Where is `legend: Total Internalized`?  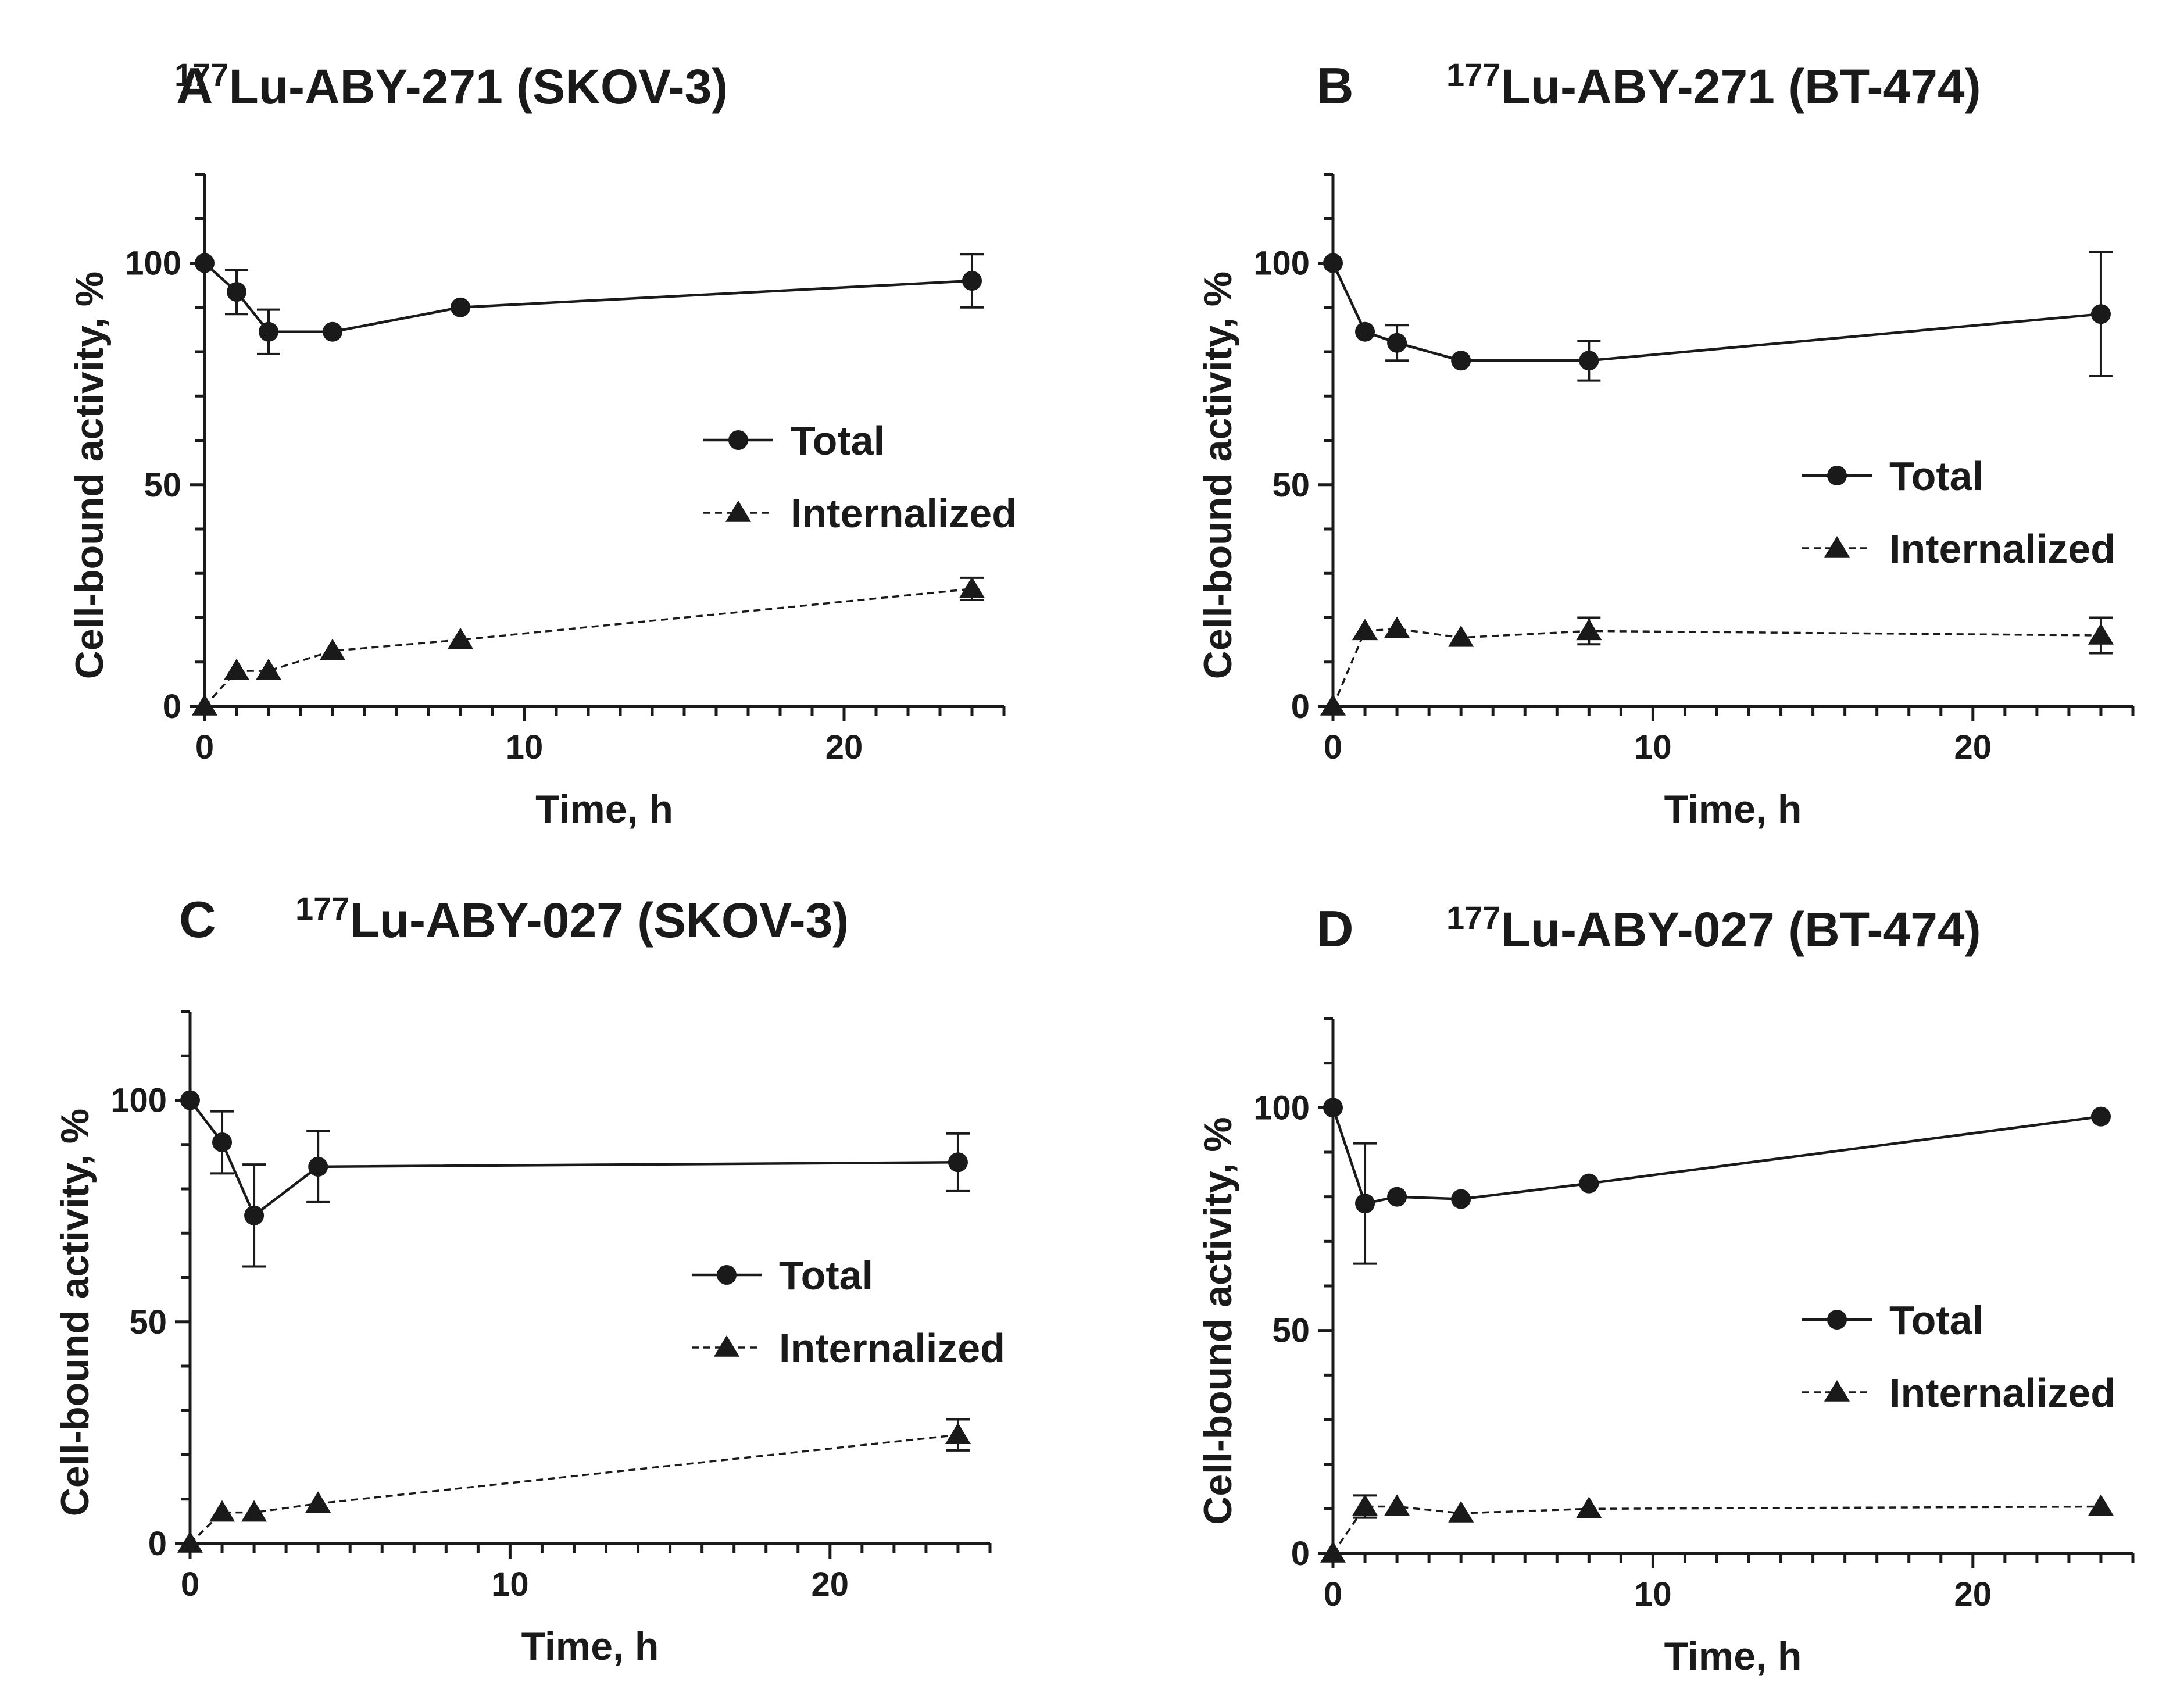 legend: Total Internalized is located at coordinates (1958, 512).